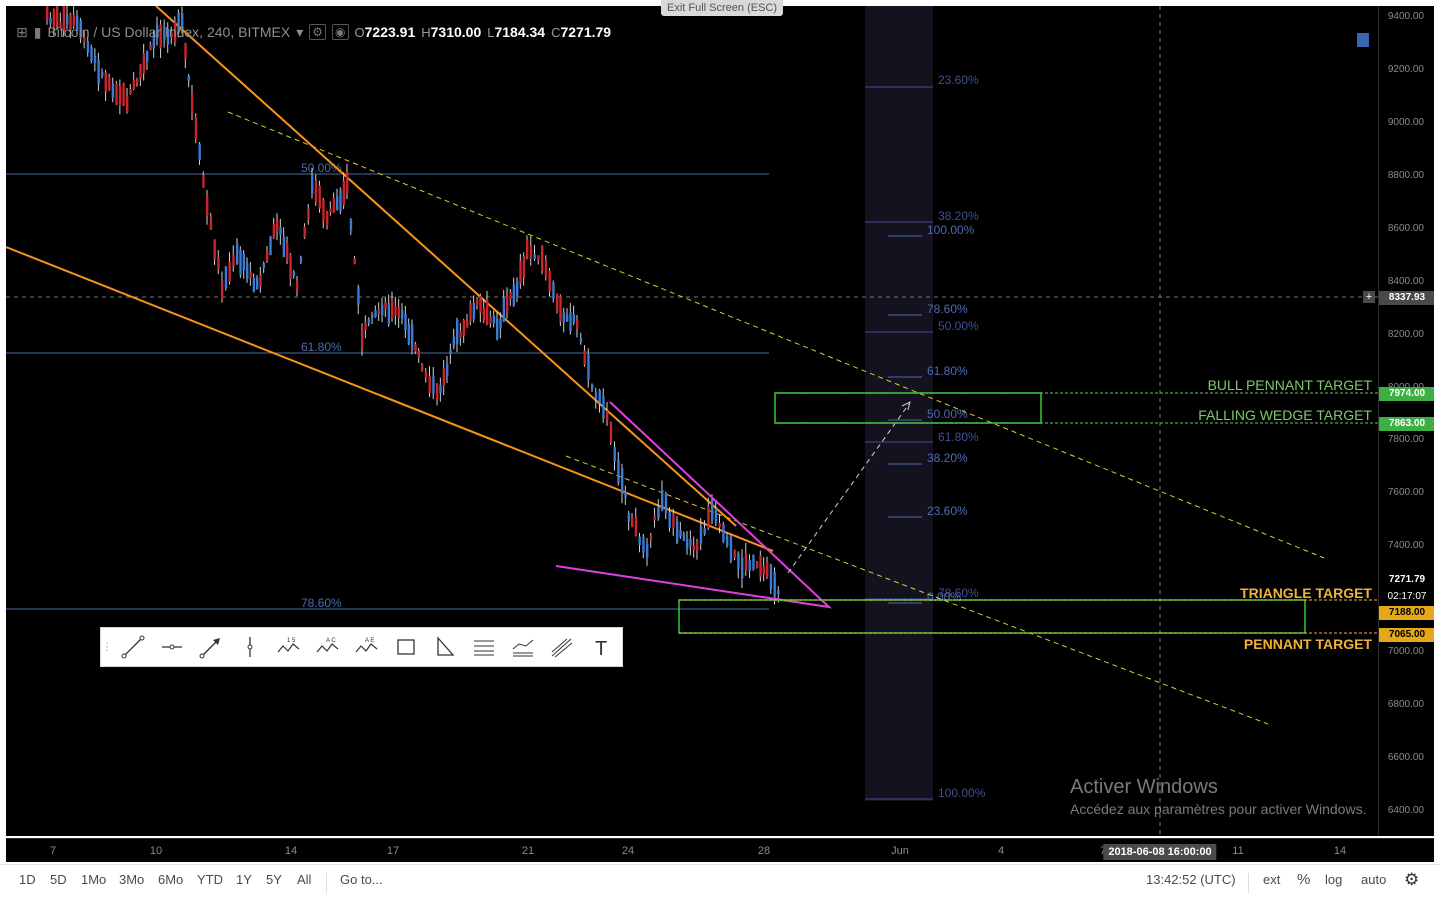 This screenshot has width=1440, height=900. What do you see at coordinates (1369, 297) in the screenshot?
I see `crosshair-plus-icon: +` at bounding box center [1369, 297].